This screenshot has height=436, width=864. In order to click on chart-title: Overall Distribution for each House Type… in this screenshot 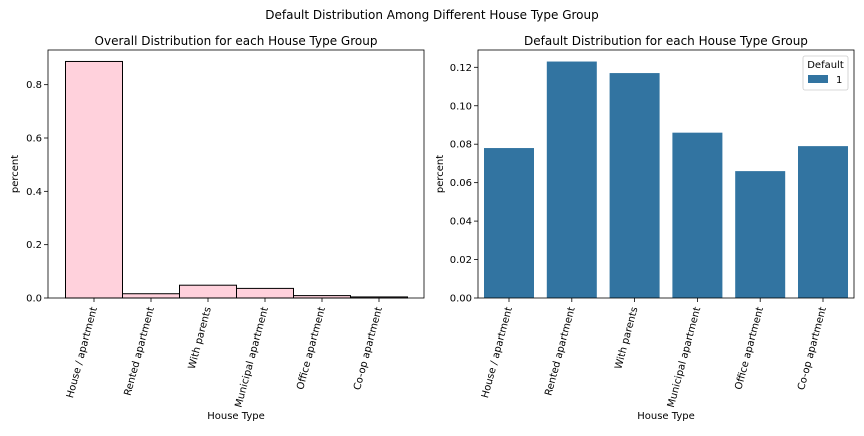, I will do `click(236, 41)`.